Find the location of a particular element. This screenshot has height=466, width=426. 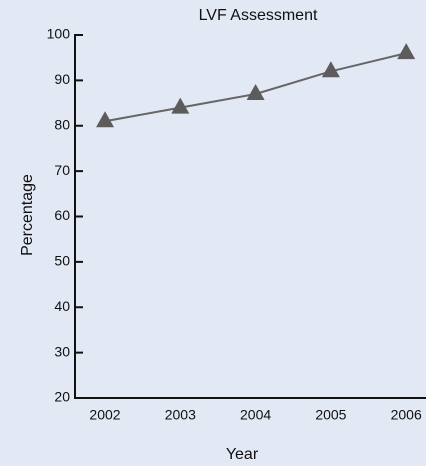

y-tick-label: 80 is located at coordinates (62, 124).